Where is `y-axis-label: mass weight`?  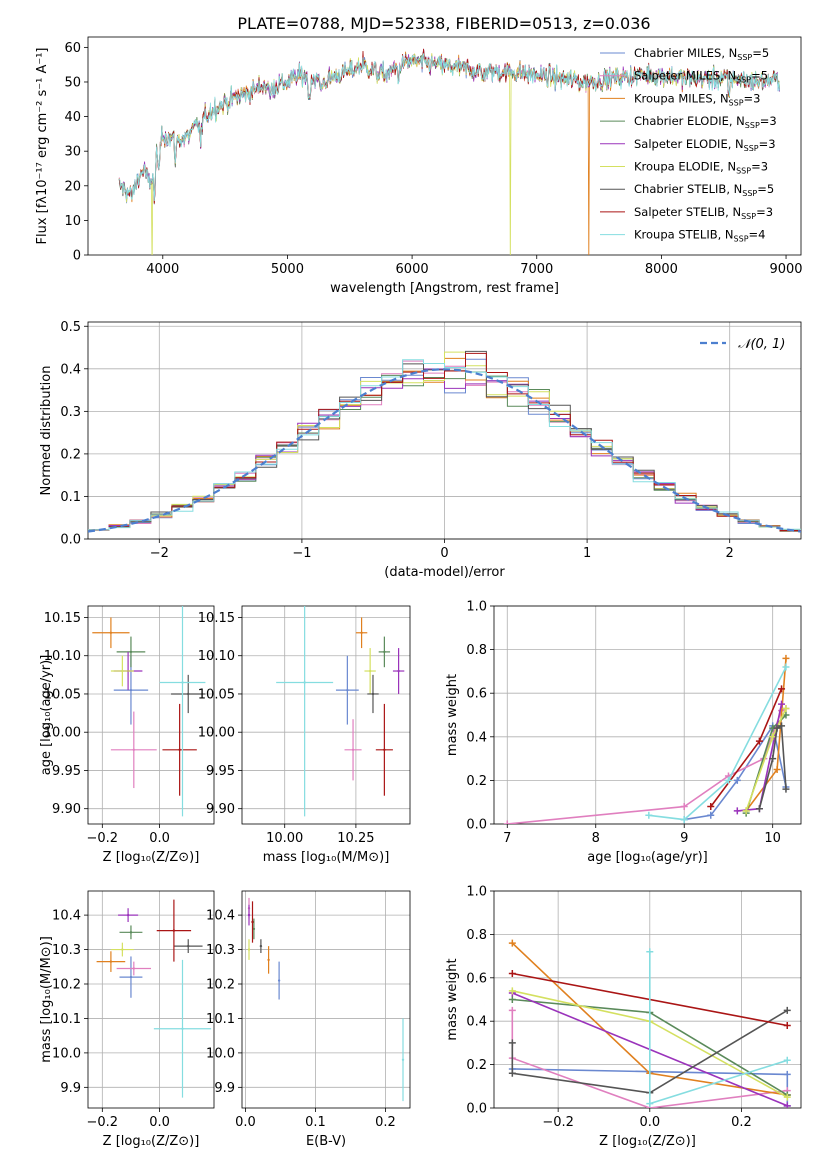 y-axis-label: mass weight is located at coordinates (452, 715).